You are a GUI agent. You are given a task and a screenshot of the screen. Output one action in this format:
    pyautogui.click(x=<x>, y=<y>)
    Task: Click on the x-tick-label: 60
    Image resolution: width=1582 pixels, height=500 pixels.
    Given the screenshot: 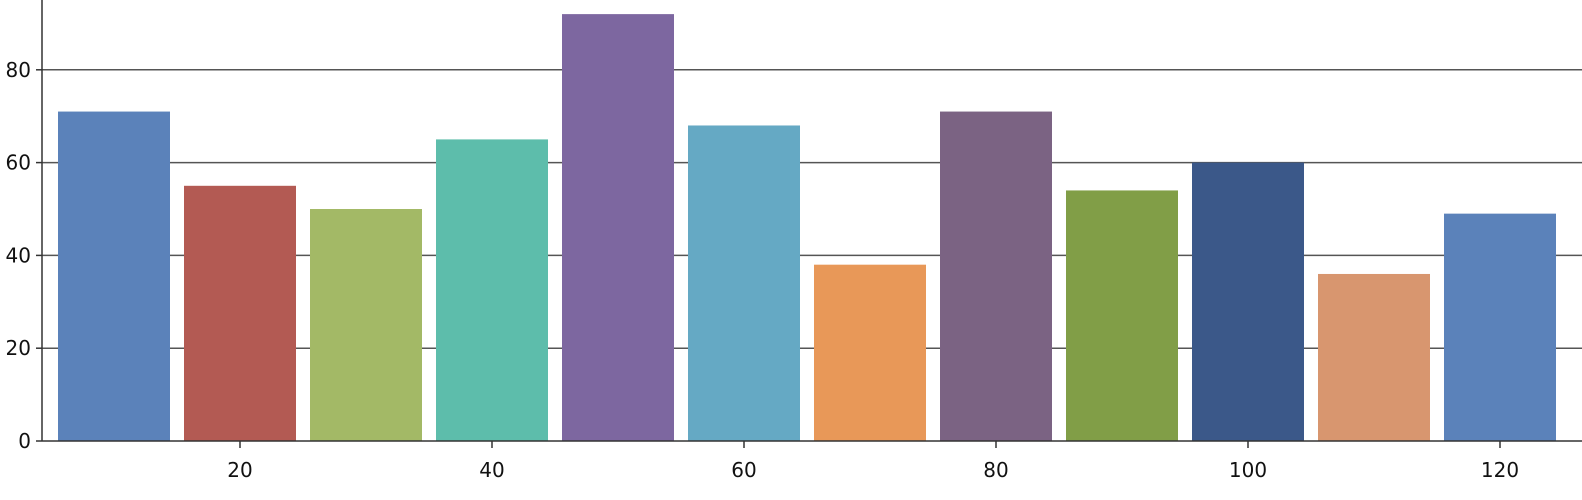 What is the action you would take?
    pyautogui.click(x=743, y=470)
    